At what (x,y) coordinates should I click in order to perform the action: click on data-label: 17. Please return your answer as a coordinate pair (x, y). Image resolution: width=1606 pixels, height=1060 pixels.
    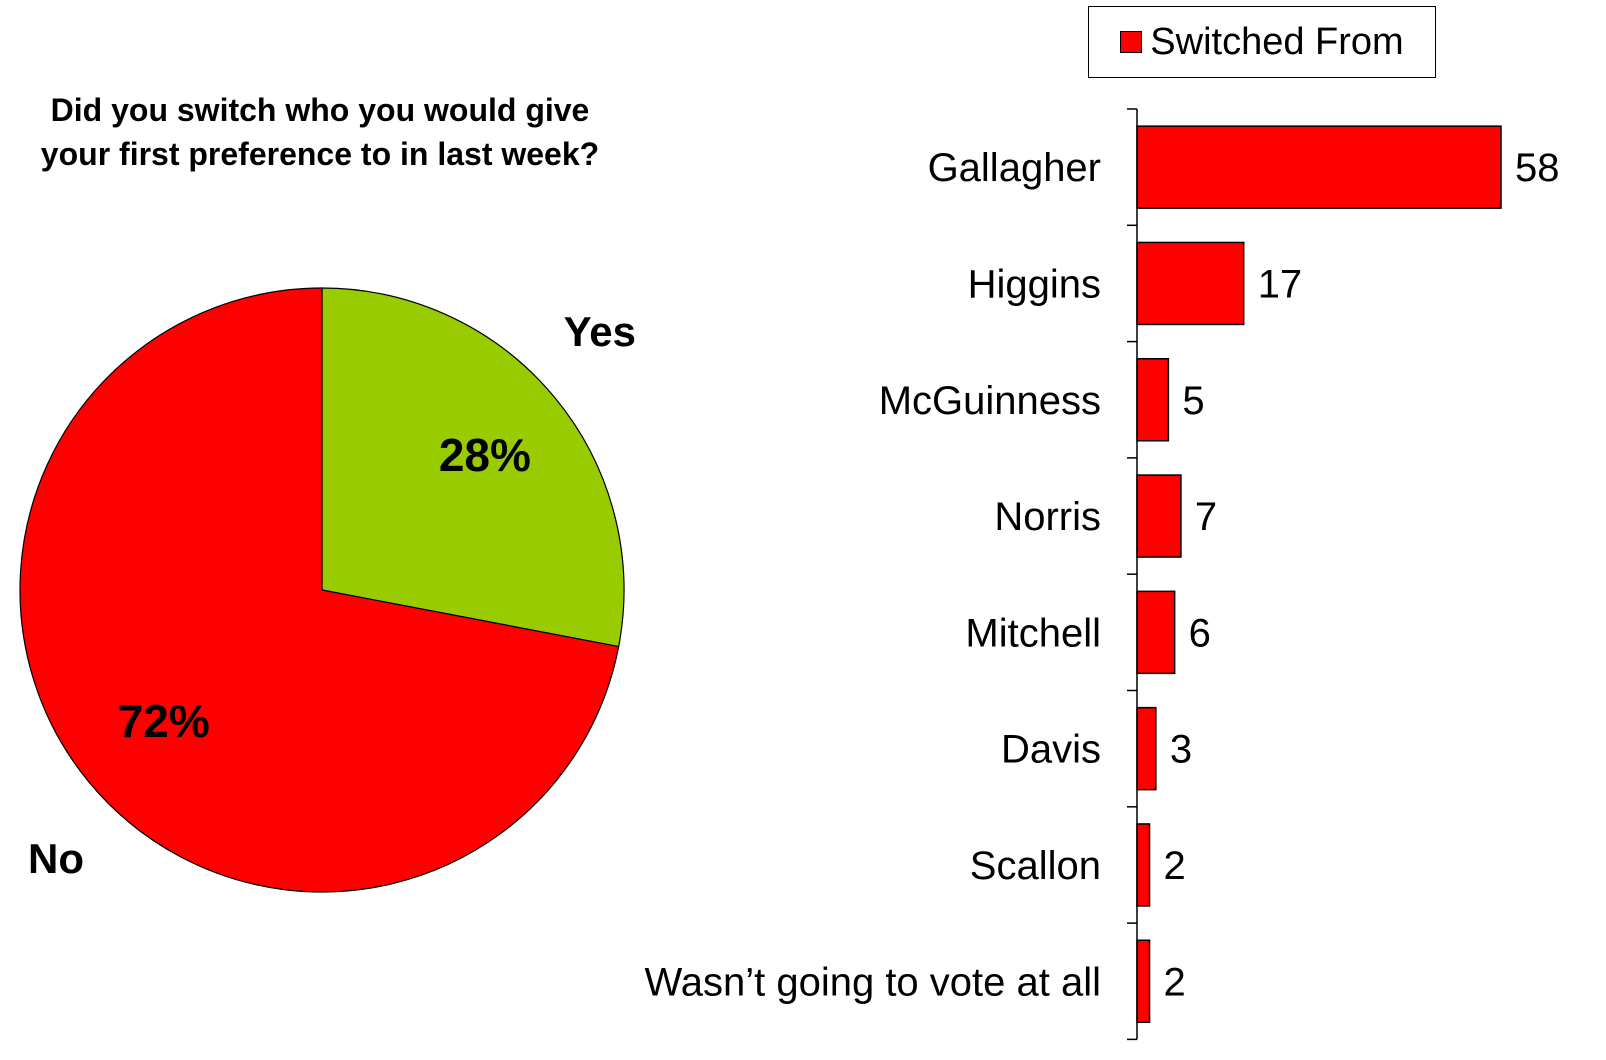
    Looking at the image, I should click on (1280, 284).